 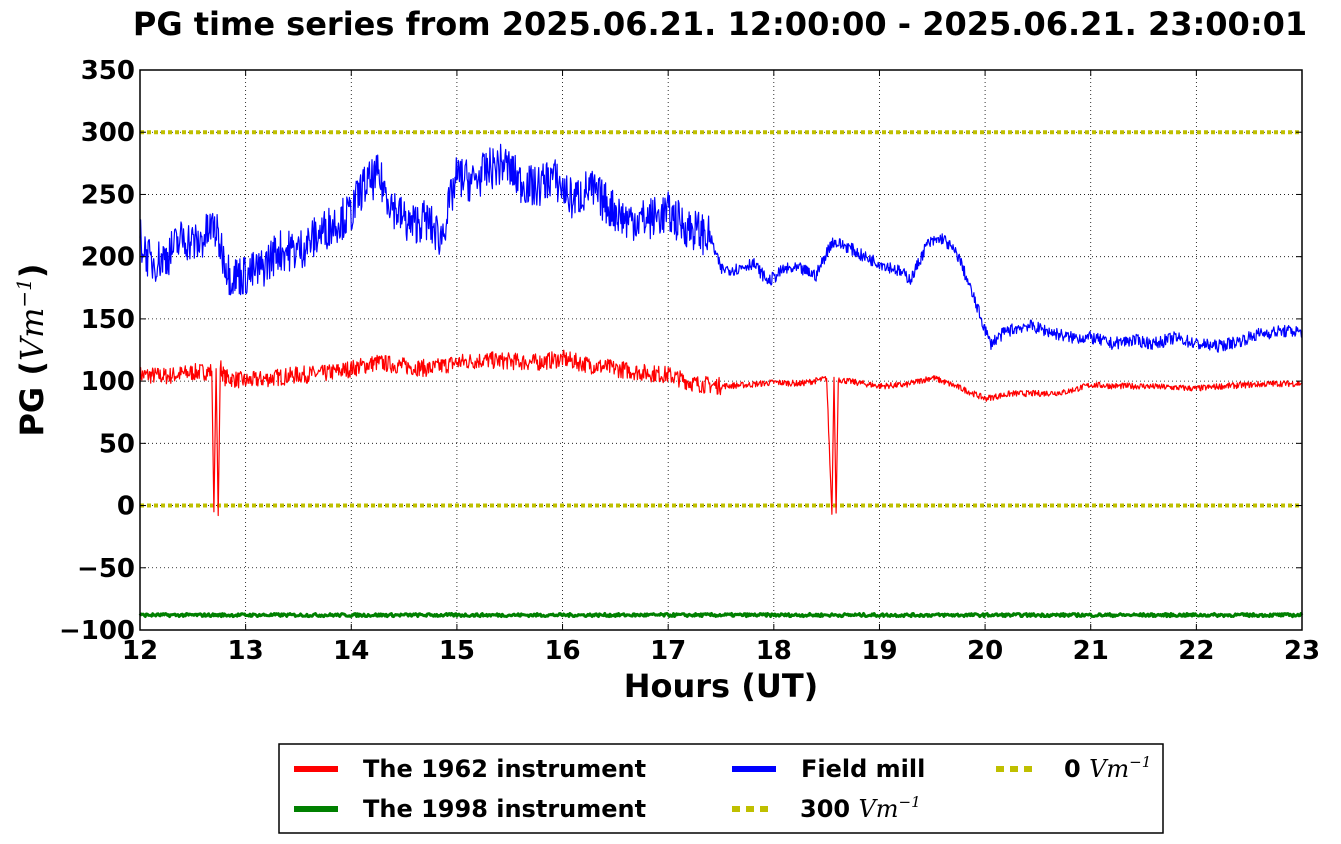 I want to click on x-tick-label: 16, so click(x=562, y=651).